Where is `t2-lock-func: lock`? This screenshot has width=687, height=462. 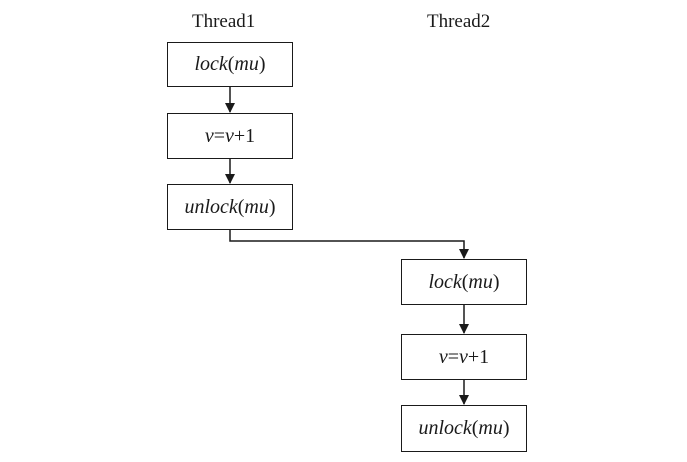 t2-lock-func: lock is located at coordinates (445, 281).